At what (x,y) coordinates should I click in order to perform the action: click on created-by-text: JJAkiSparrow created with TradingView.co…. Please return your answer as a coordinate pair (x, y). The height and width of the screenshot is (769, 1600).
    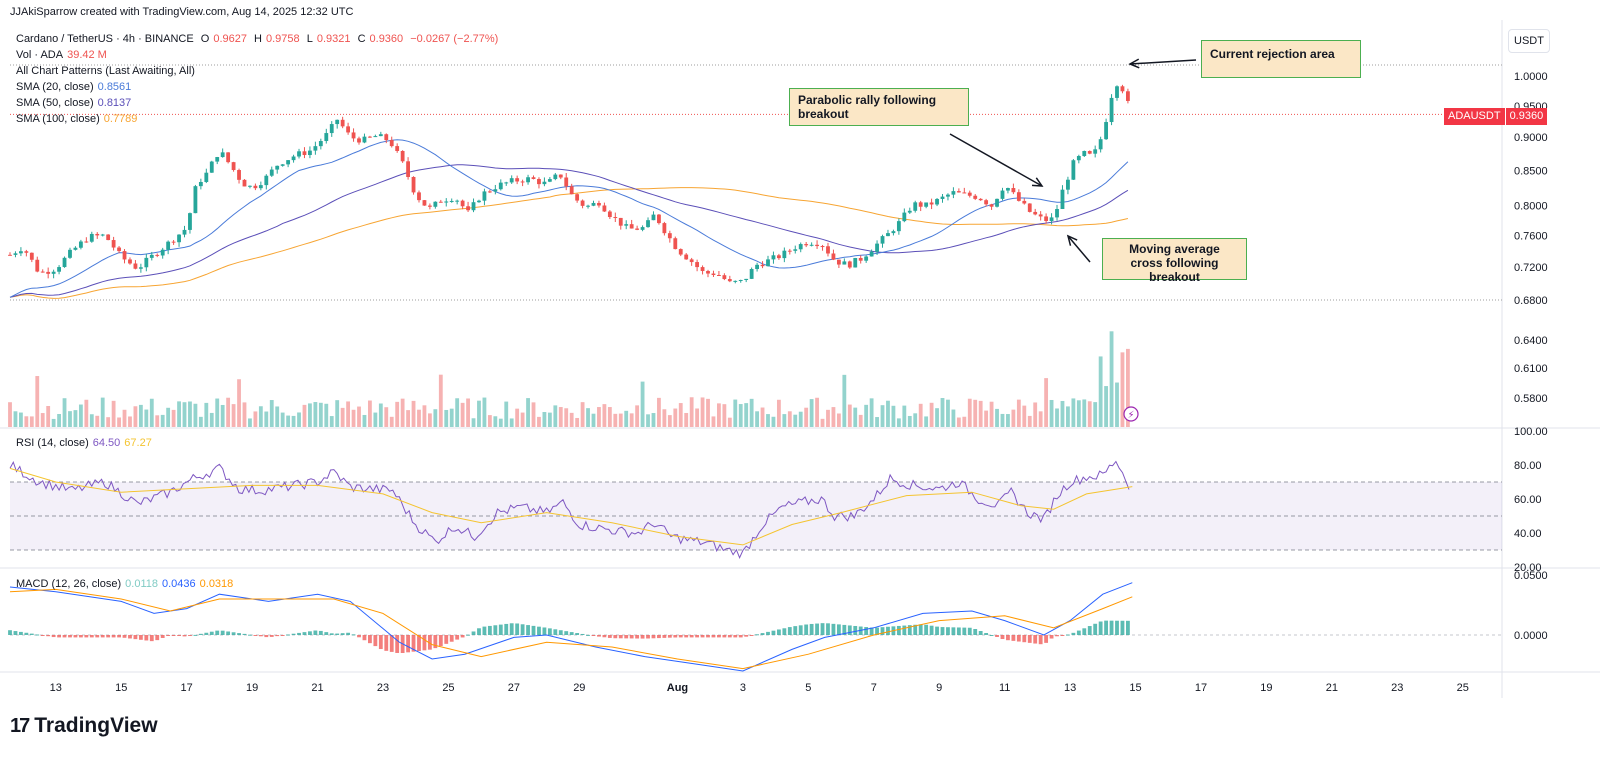
    Looking at the image, I should click on (182, 12).